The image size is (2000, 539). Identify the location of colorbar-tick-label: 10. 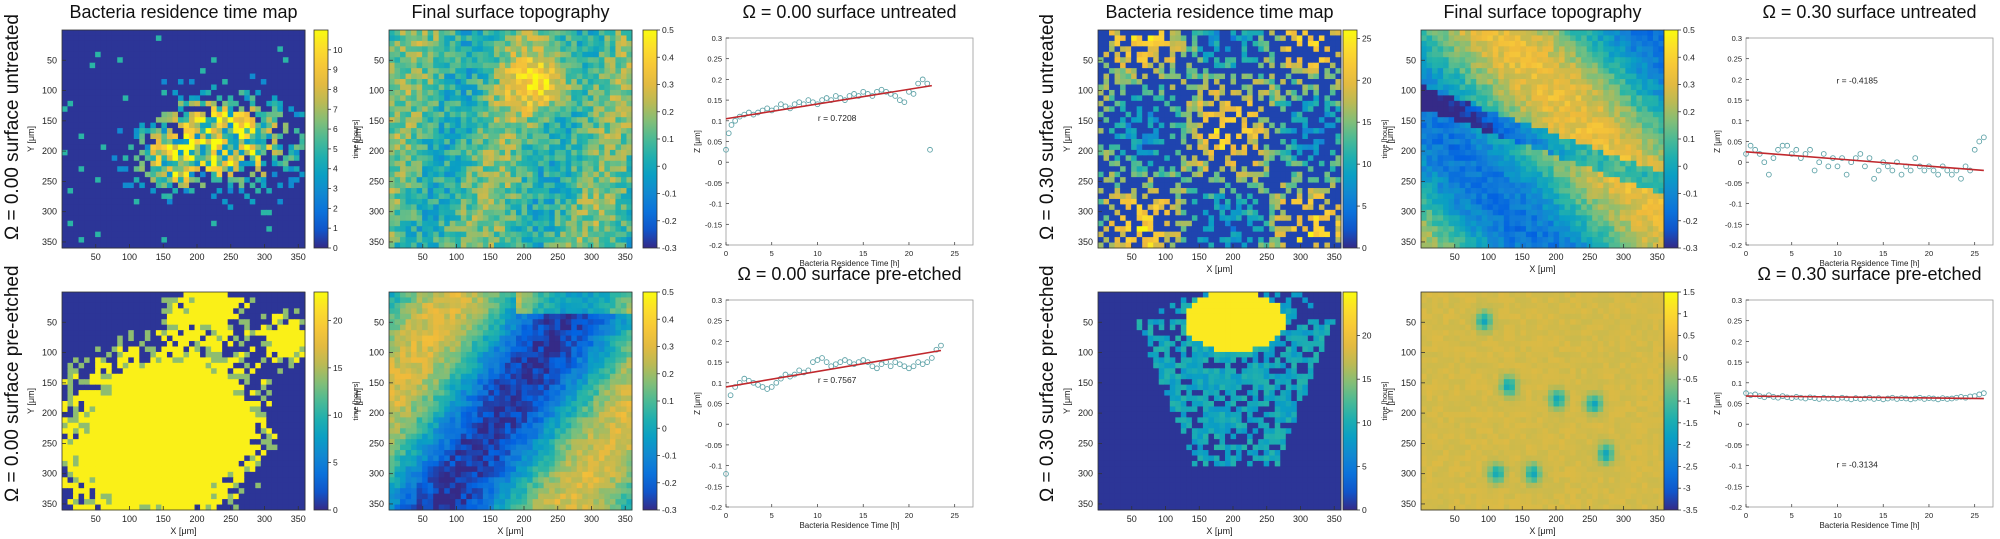
(1367, 164).